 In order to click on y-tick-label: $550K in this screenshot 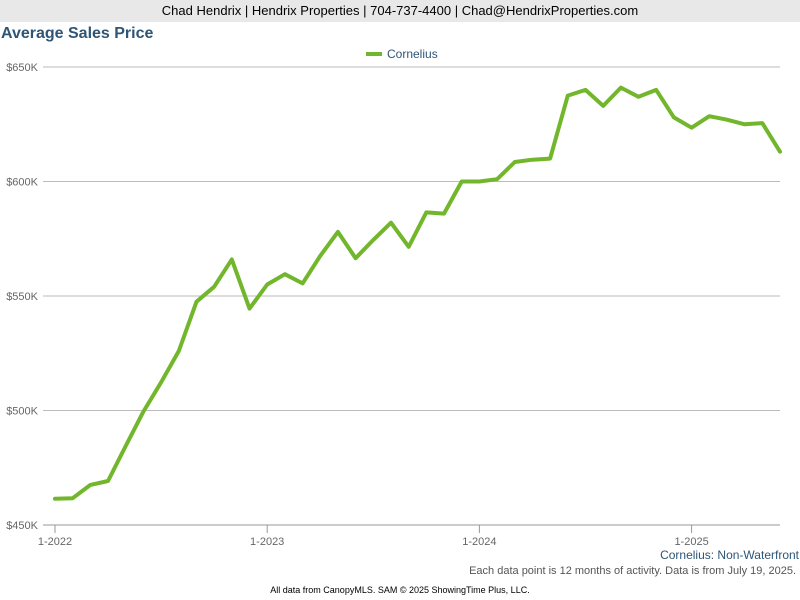, I will do `click(22, 297)`.